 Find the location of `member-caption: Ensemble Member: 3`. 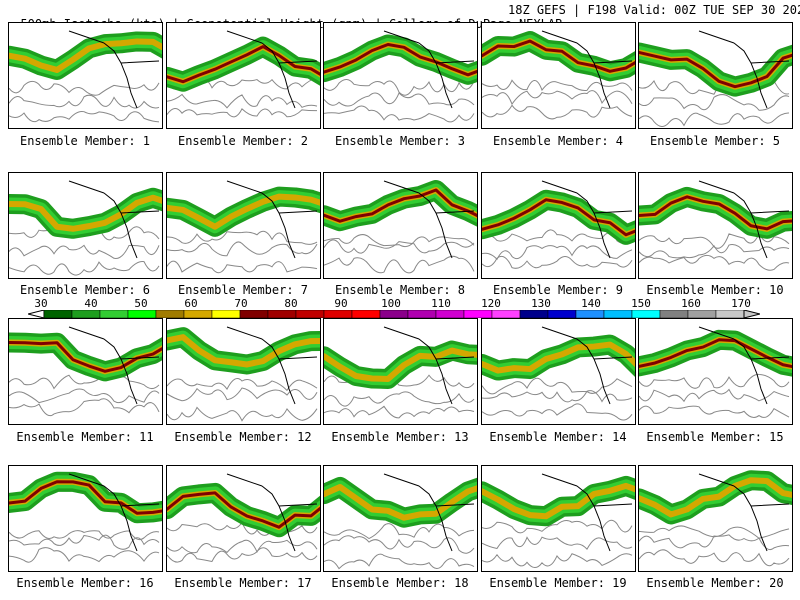

member-caption: Ensemble Member: 3 is located at coordinates (400, 141).